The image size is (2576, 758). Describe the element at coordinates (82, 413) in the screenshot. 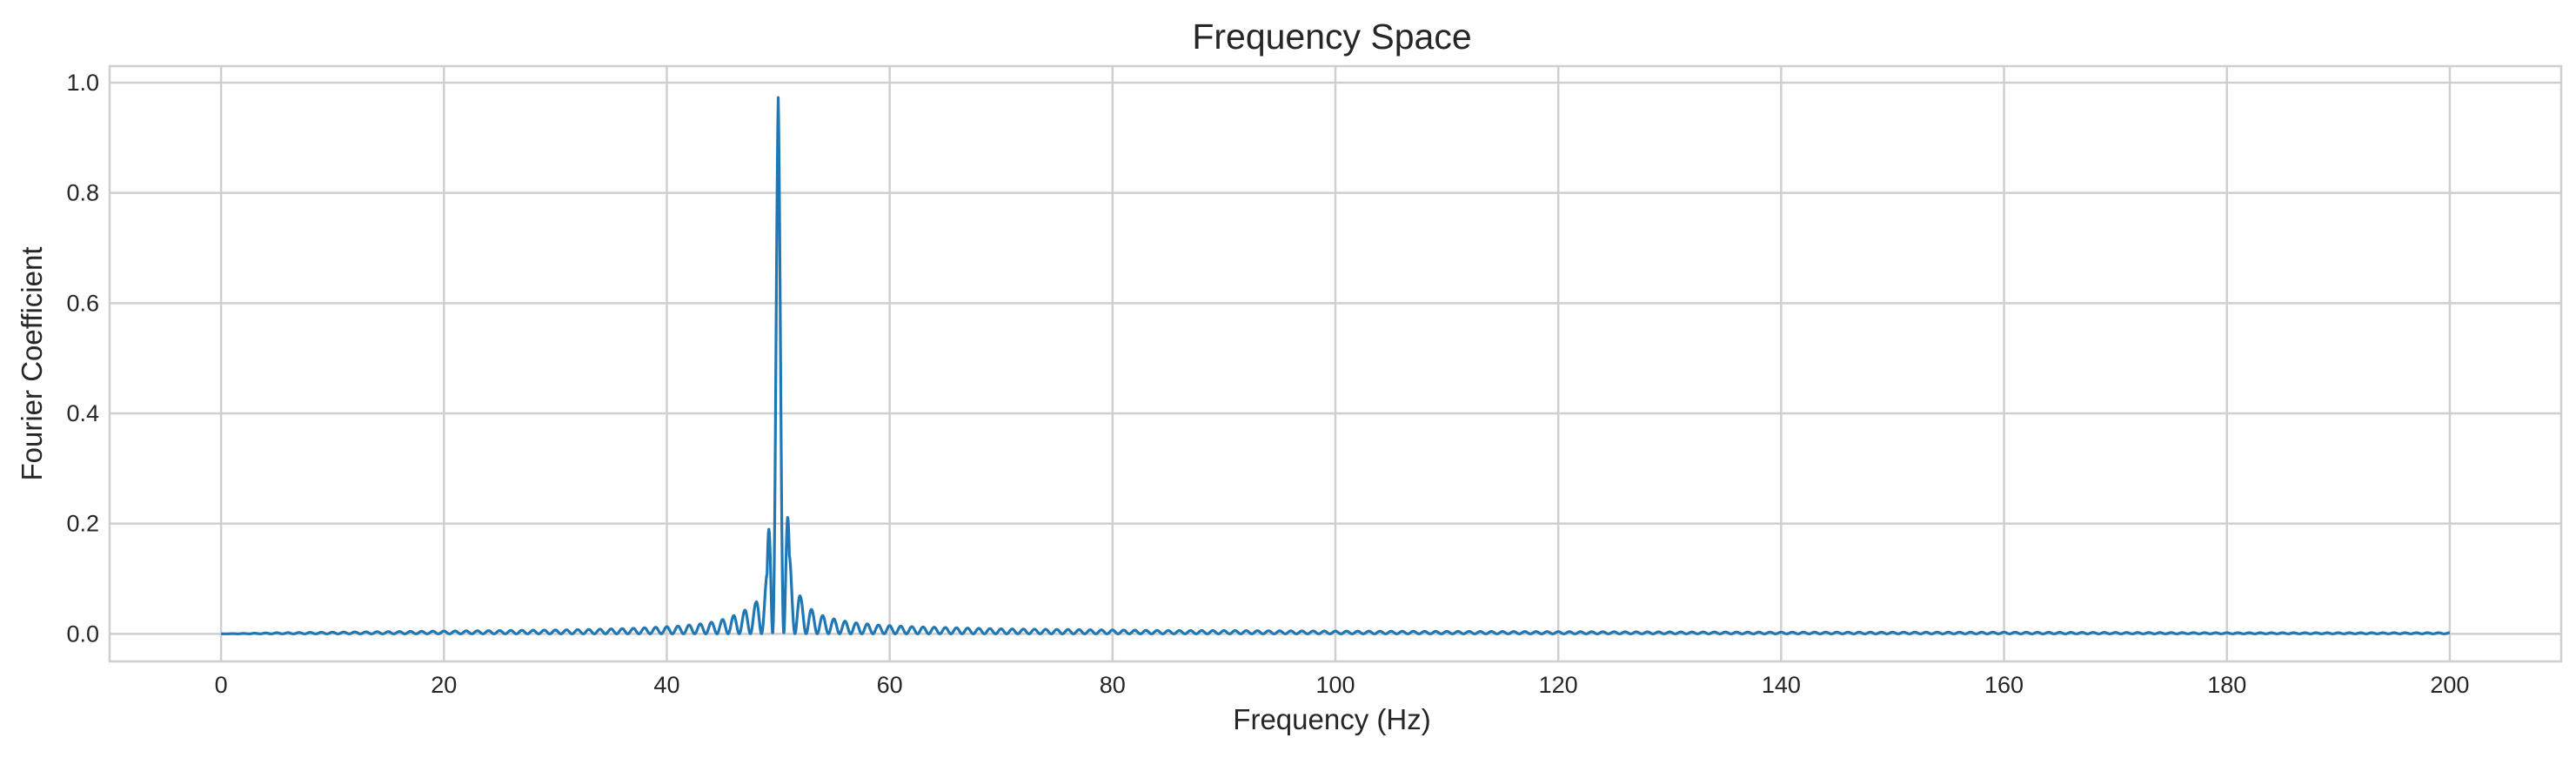

I see `y-tick-label: 0.4` at that location.